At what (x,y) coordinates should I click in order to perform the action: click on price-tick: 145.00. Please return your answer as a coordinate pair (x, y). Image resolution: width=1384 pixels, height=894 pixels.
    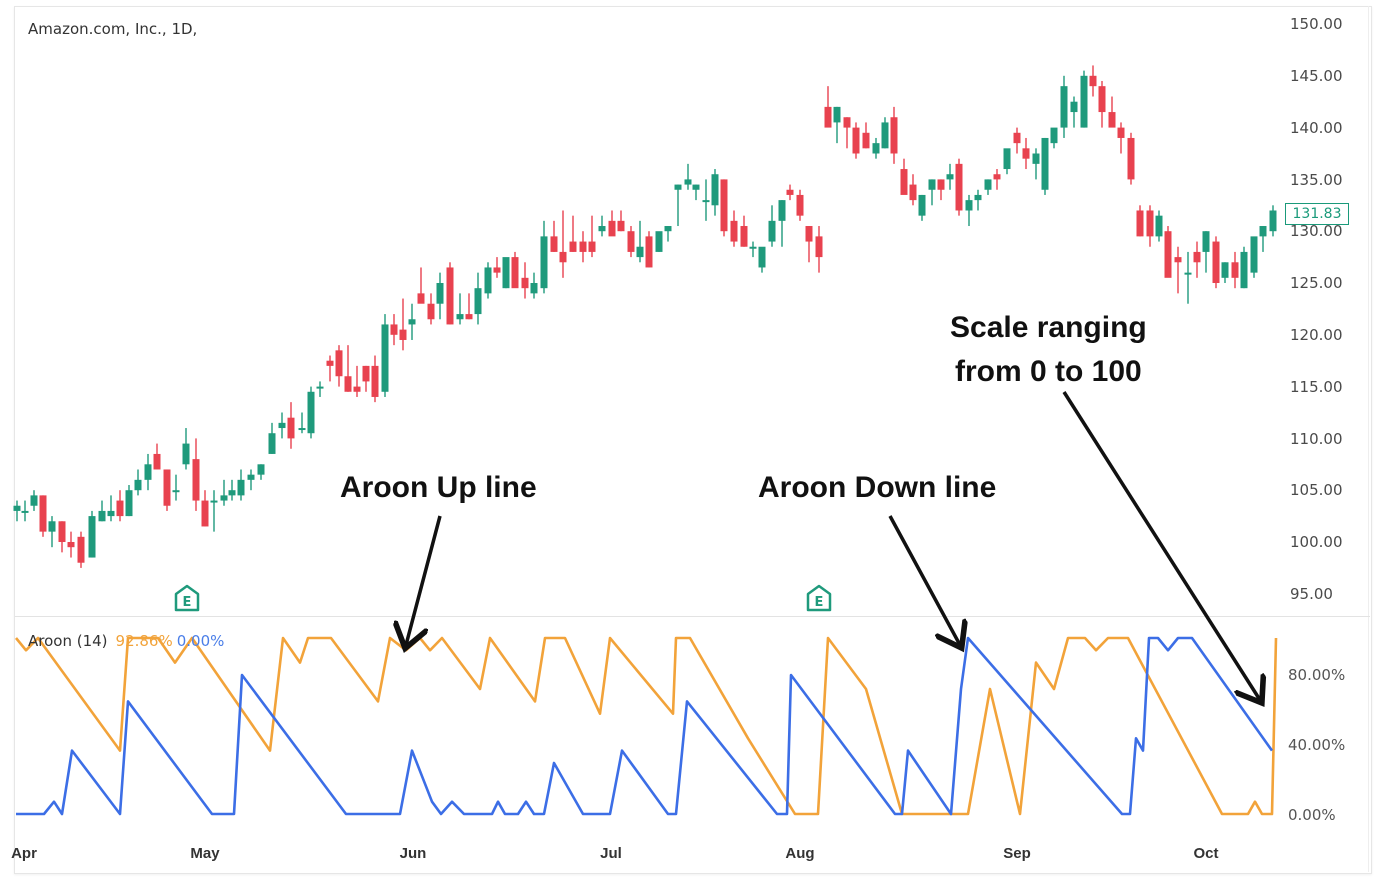
    Looking at the image, I should click on (1316, 76).